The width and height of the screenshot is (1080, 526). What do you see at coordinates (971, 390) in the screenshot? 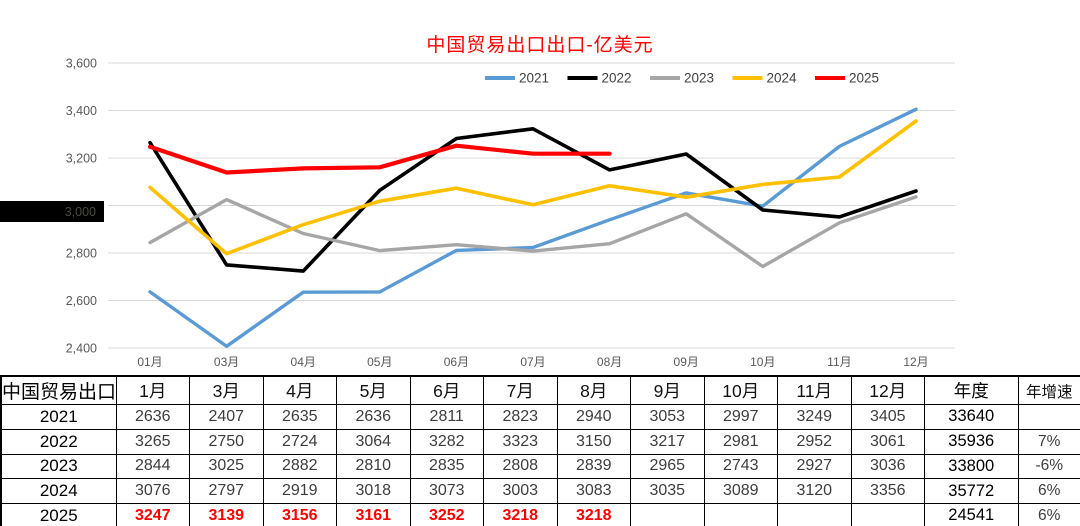
I see `annual-header: 年度` at bounding box center [971, 390].